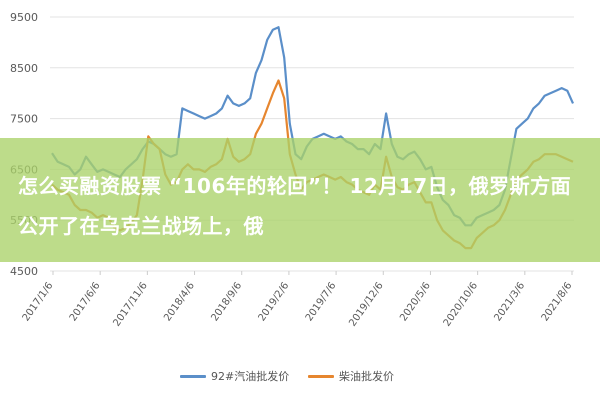  Describe the element at coordinates (179, 301) in the screenshot. I see `x-tick-label: 2018/4/6` at that location.